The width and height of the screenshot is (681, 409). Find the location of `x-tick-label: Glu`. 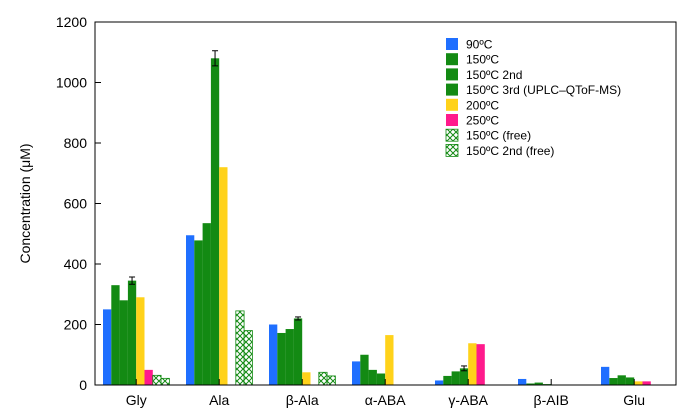

x-tick-label: Glu is located at coordinates (634, 400).